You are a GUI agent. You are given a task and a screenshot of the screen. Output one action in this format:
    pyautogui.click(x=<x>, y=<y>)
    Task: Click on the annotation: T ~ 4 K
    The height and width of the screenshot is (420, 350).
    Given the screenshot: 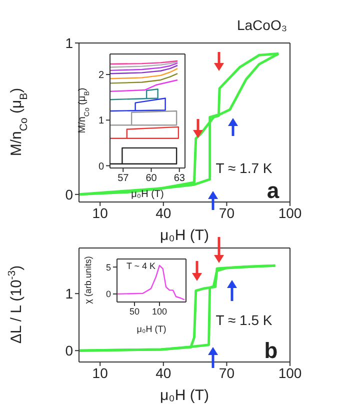 What is the action you would take?
    pyautogui.click(x=141, y=266)
    